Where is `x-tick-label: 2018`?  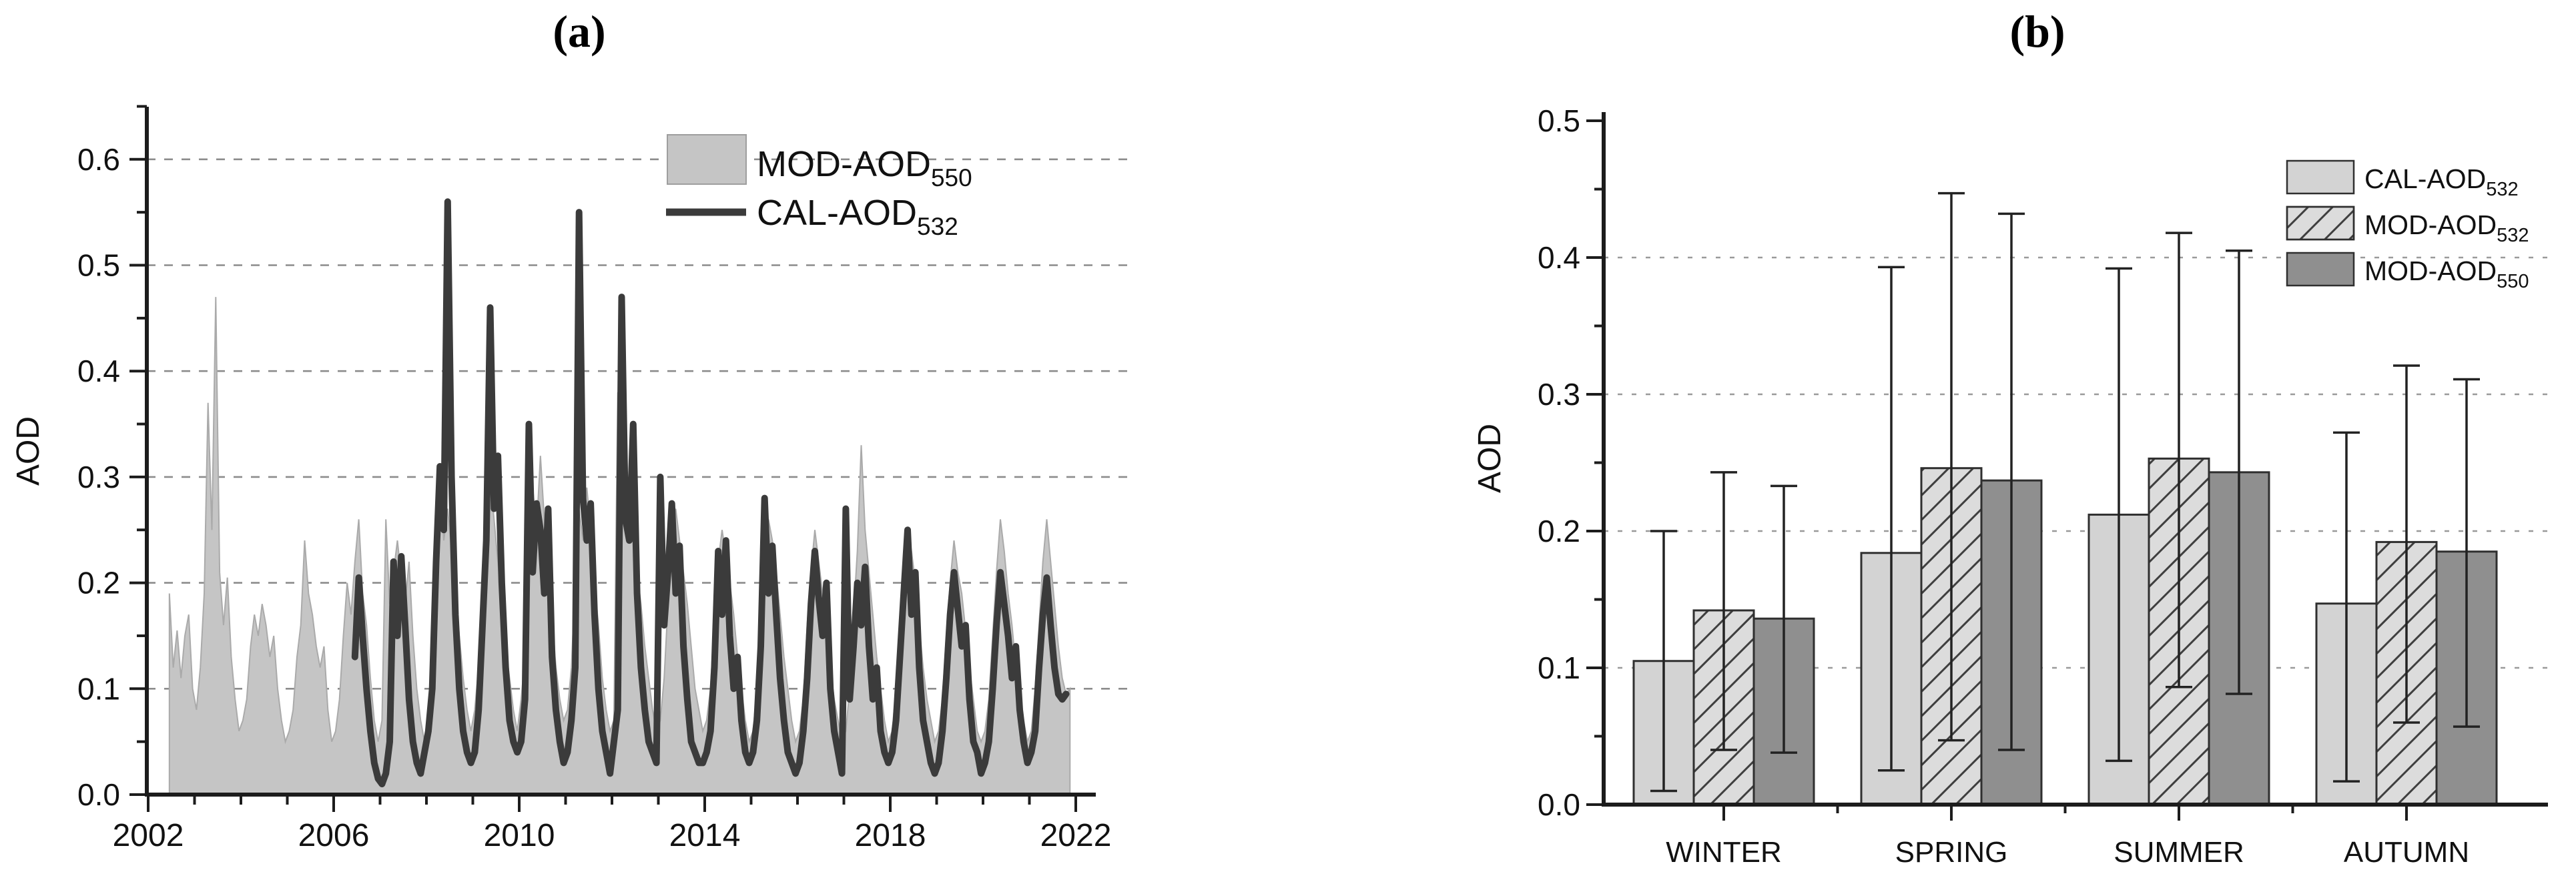 x-tick-label: 2018 is located at coordinates (890, 835).